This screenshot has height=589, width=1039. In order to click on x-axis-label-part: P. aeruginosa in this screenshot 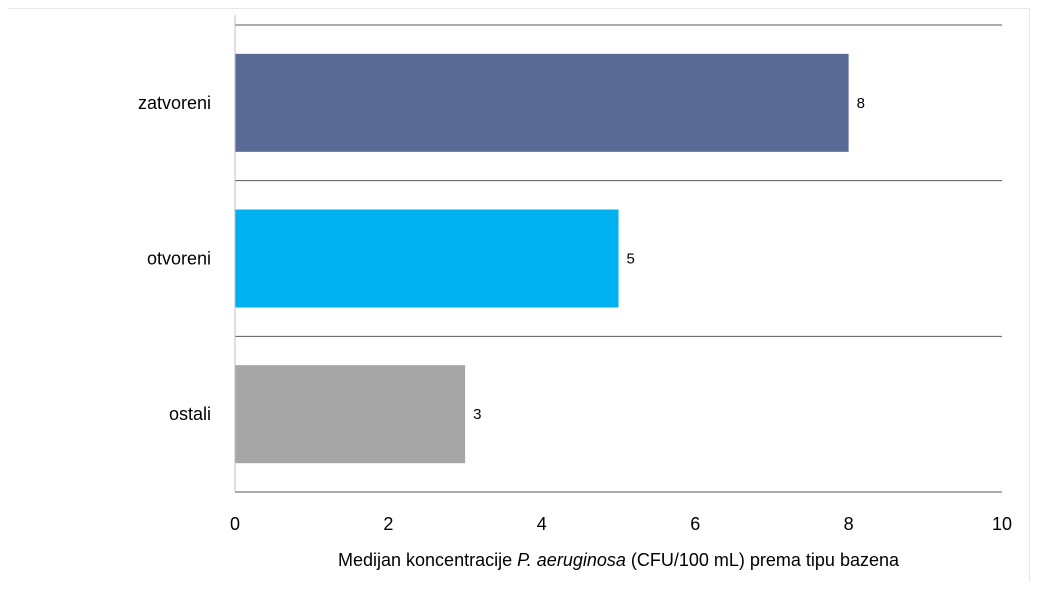, I will do `click(571, 560)`.